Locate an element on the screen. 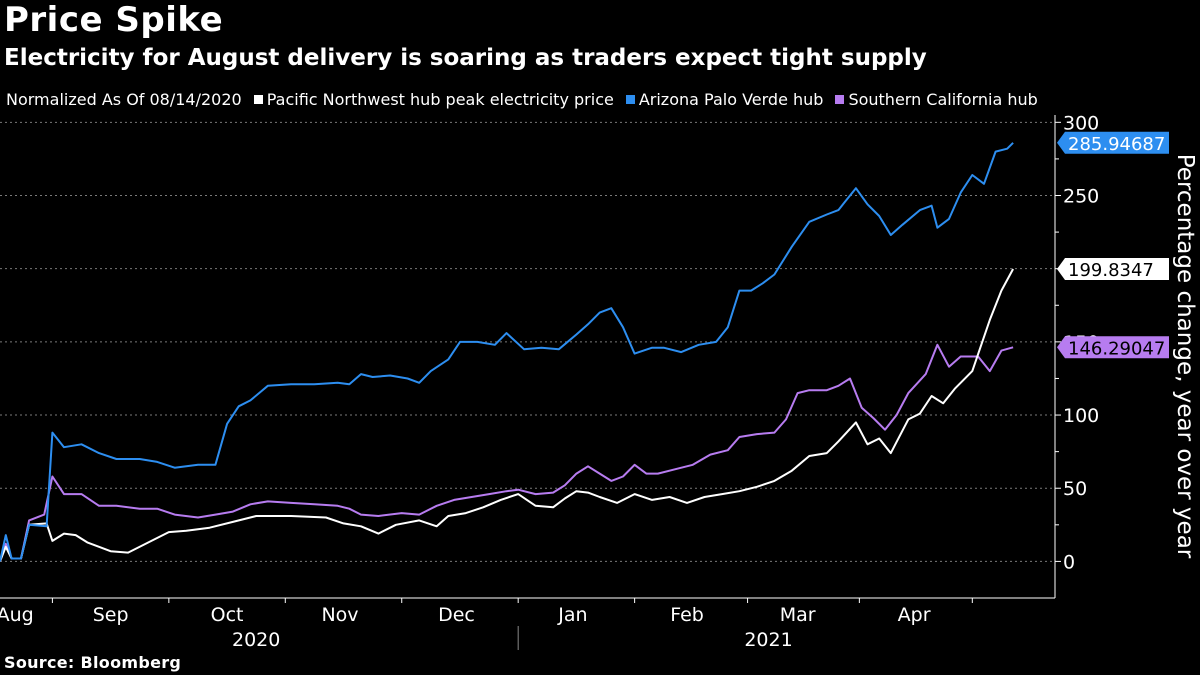 This screenshot has width=1200, height=675. year-label: 2021 is located at coordinates (768, 640).